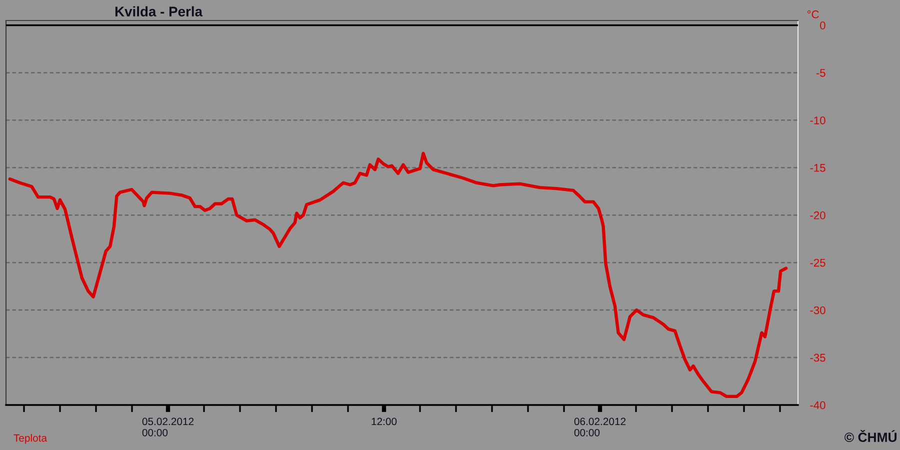  I want to click on x-tick-label: 05.02.2012 00:00, so click(168, 427).